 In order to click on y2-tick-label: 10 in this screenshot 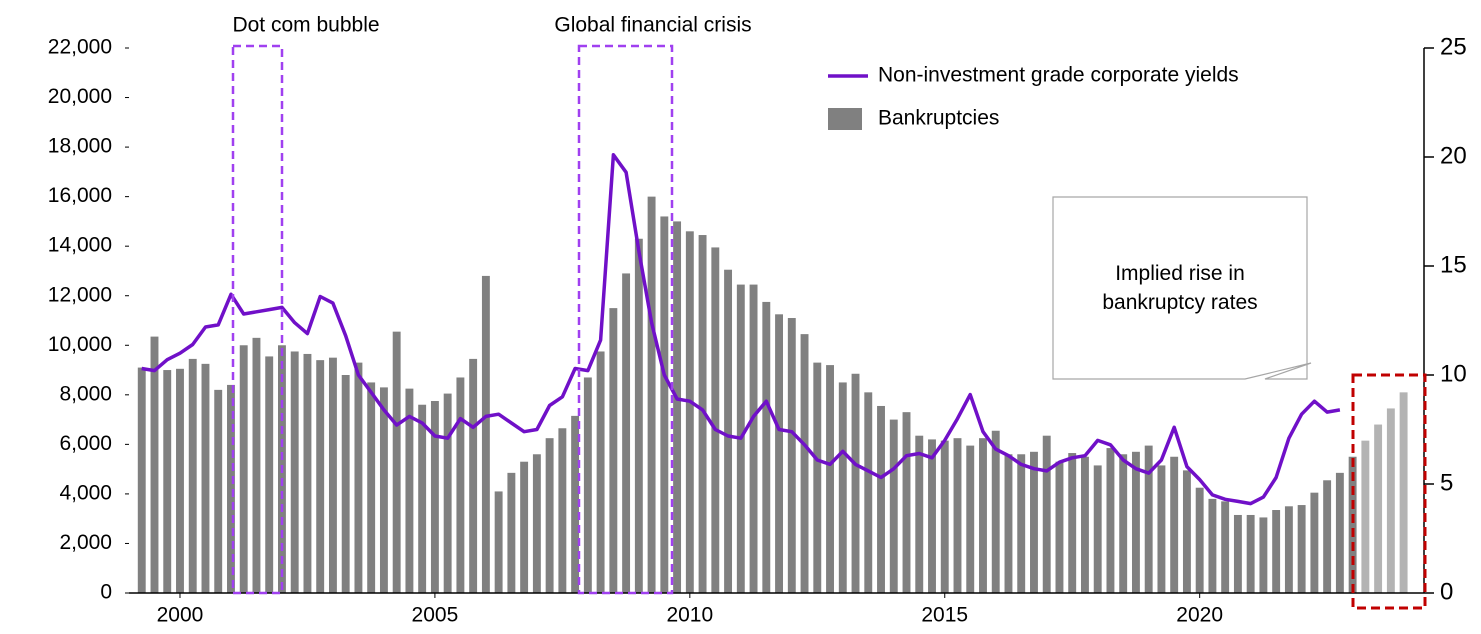, I will do `click(1453, 373)`.